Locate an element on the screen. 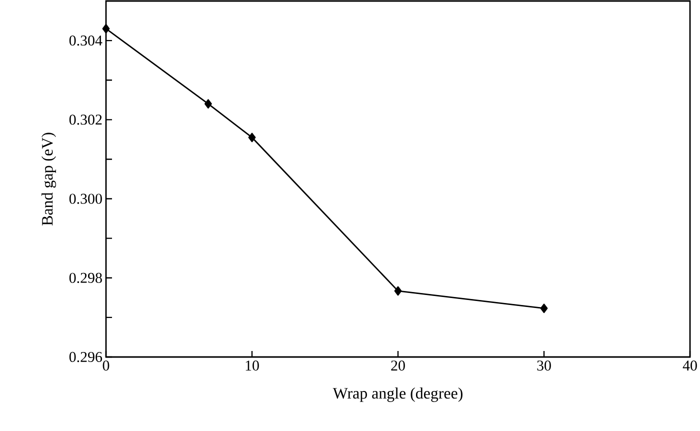  x-axis-title: Wrap angle (degree) is located at coordinates (397, 394).